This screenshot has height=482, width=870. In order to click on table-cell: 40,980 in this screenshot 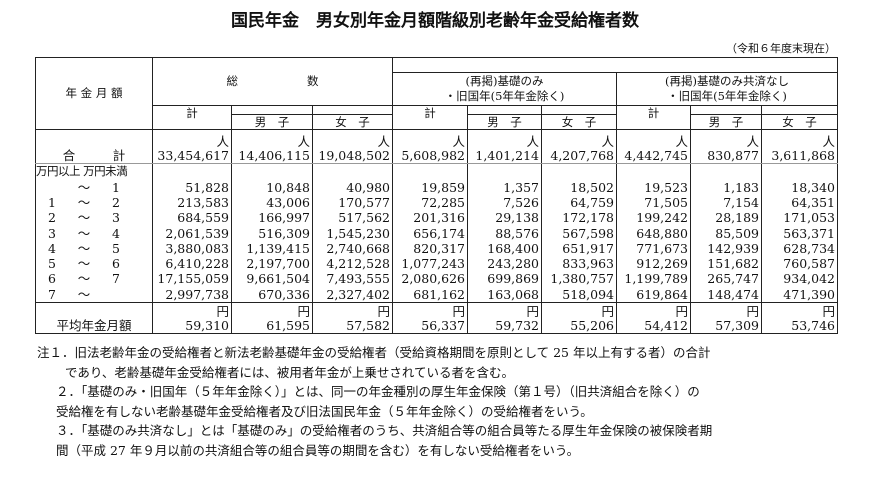, I will do `click(352, 187)`.